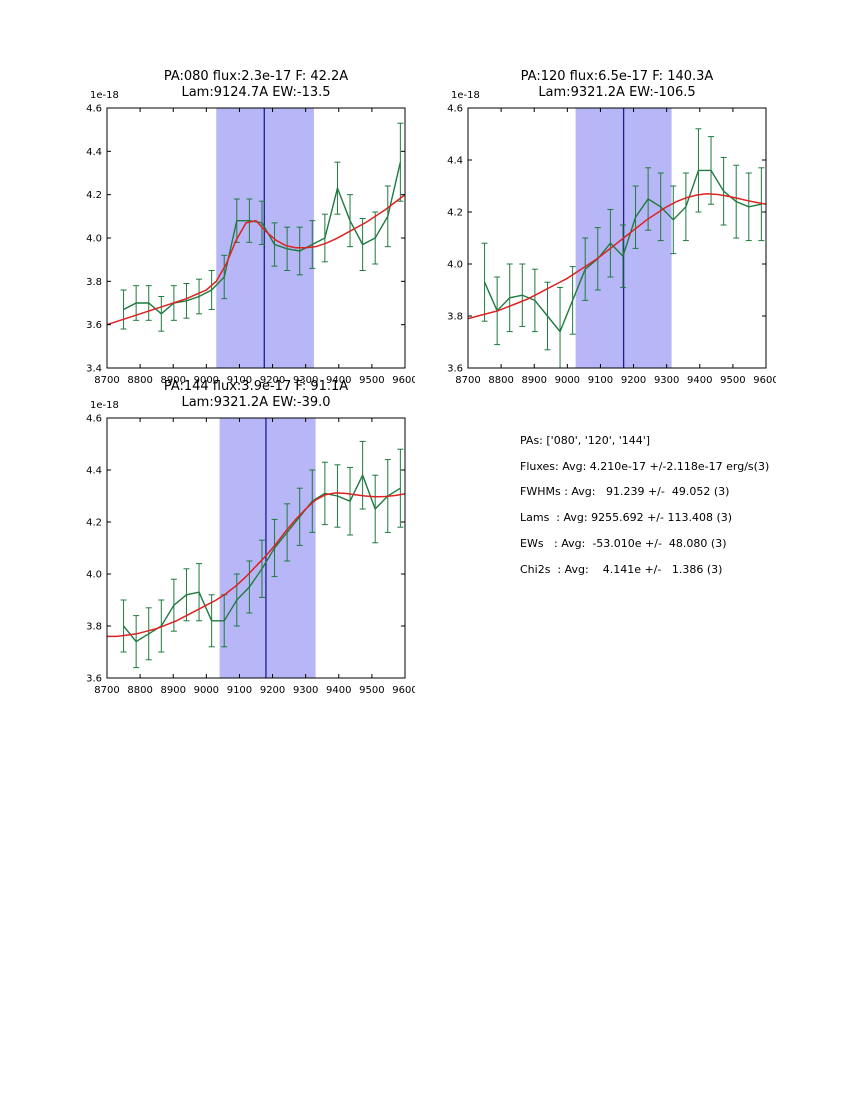  What do you see at coordinates (623, 543) in the screenshot?
I see `stats-line-ews: EWs : Avg: -53.010e +/- 48.080 (3)` at bounding box center [623, 543].